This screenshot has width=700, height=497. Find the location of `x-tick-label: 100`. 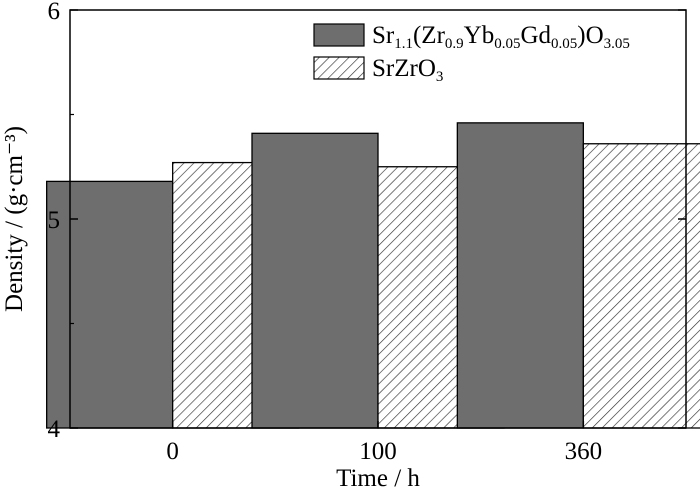

x-tick-label: 100 is located at coordinates (378, 451).